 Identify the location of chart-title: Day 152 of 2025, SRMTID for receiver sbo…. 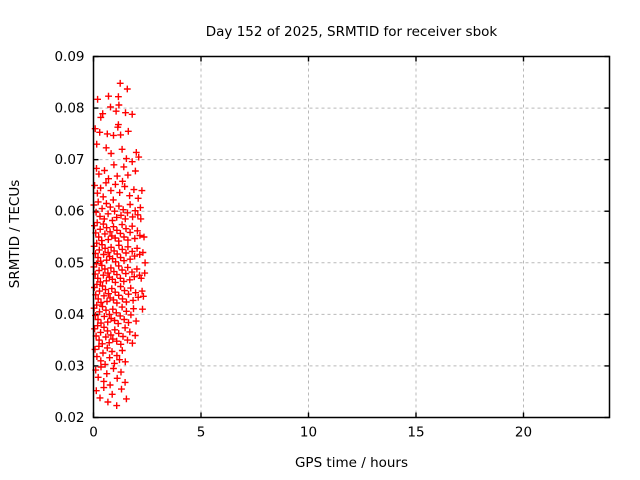
(351, 32).